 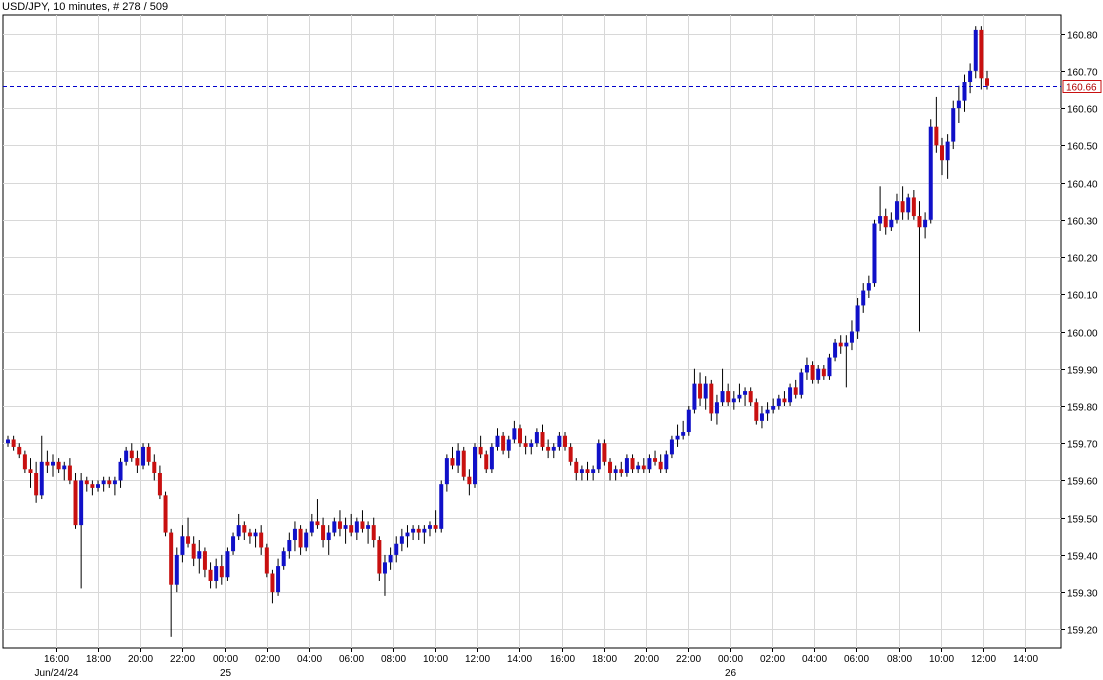 I want to click on bar-count-label: , # 278 / 509, so click(x=137, y=7).